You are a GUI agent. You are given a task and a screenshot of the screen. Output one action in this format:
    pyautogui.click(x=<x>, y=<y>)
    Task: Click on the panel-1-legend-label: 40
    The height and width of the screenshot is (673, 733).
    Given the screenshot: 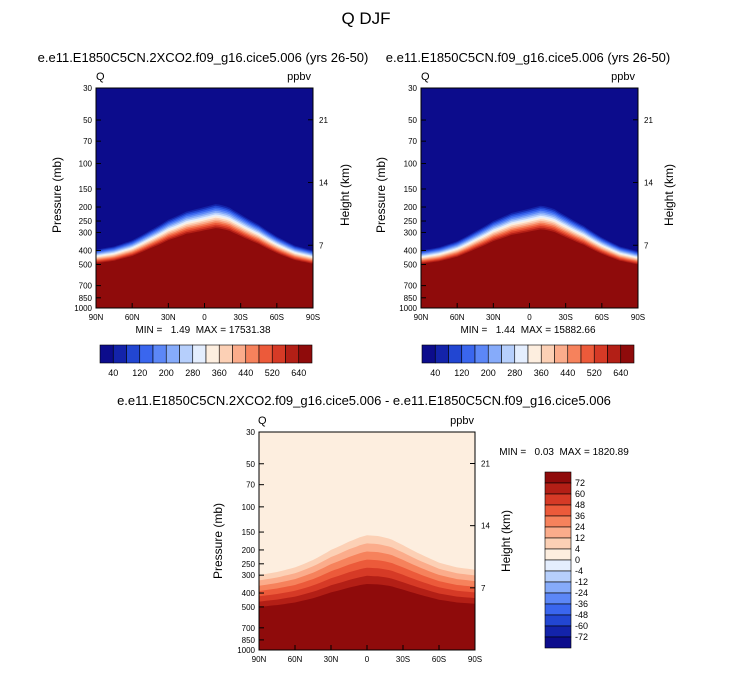 What is the action you would take?
    pyautogui.click(x=435, y=373)
    